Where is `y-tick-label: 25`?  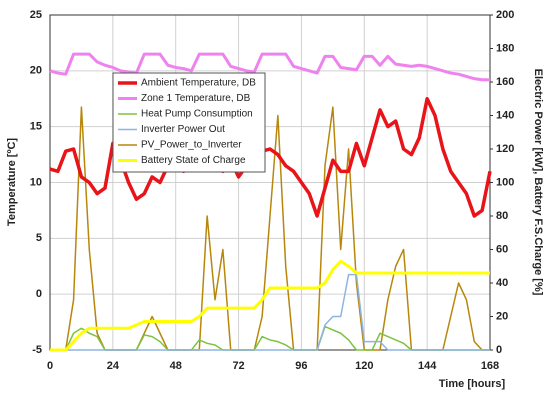 y-tick-label: 25 is located at coordinates (36, 15).